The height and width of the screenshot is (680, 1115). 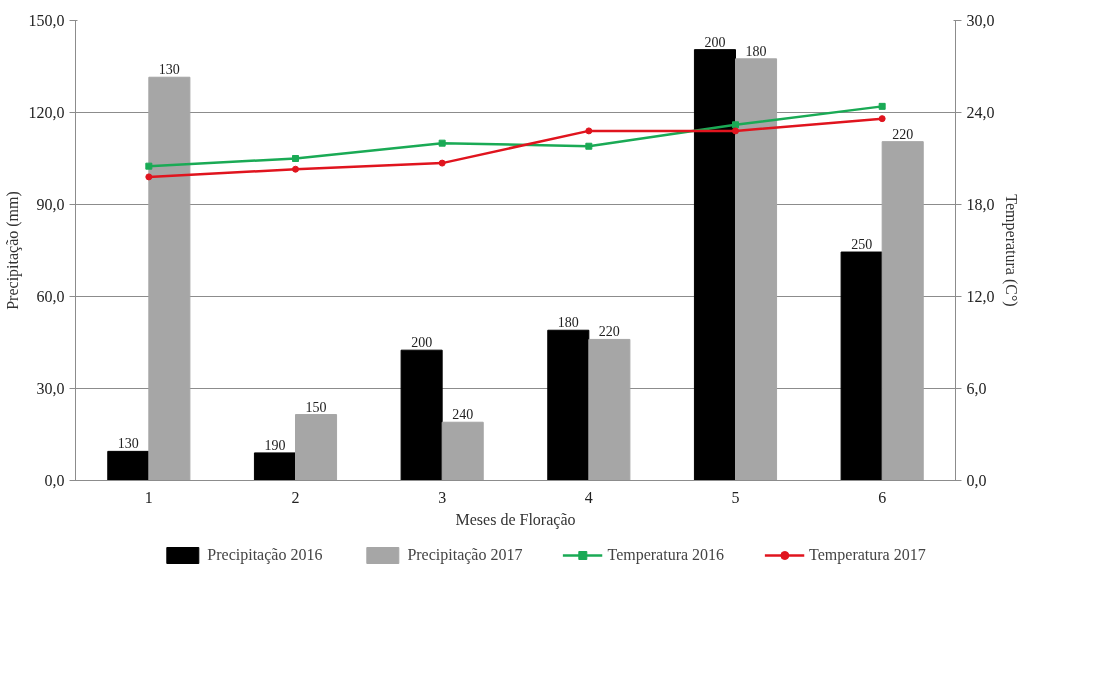 I want to click on y2-axis-title: Temperatura (C°), so click(x=1010, y=250).